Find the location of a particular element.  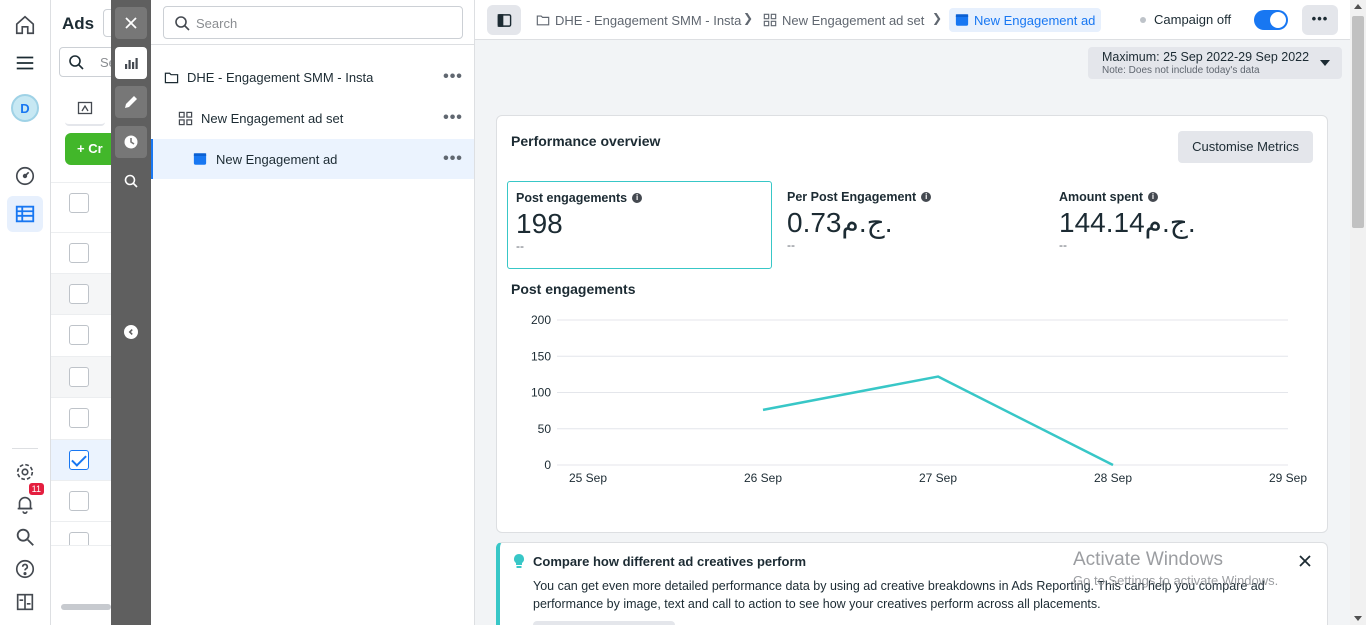

account-avatar: D is located at coordinates (25, 108).